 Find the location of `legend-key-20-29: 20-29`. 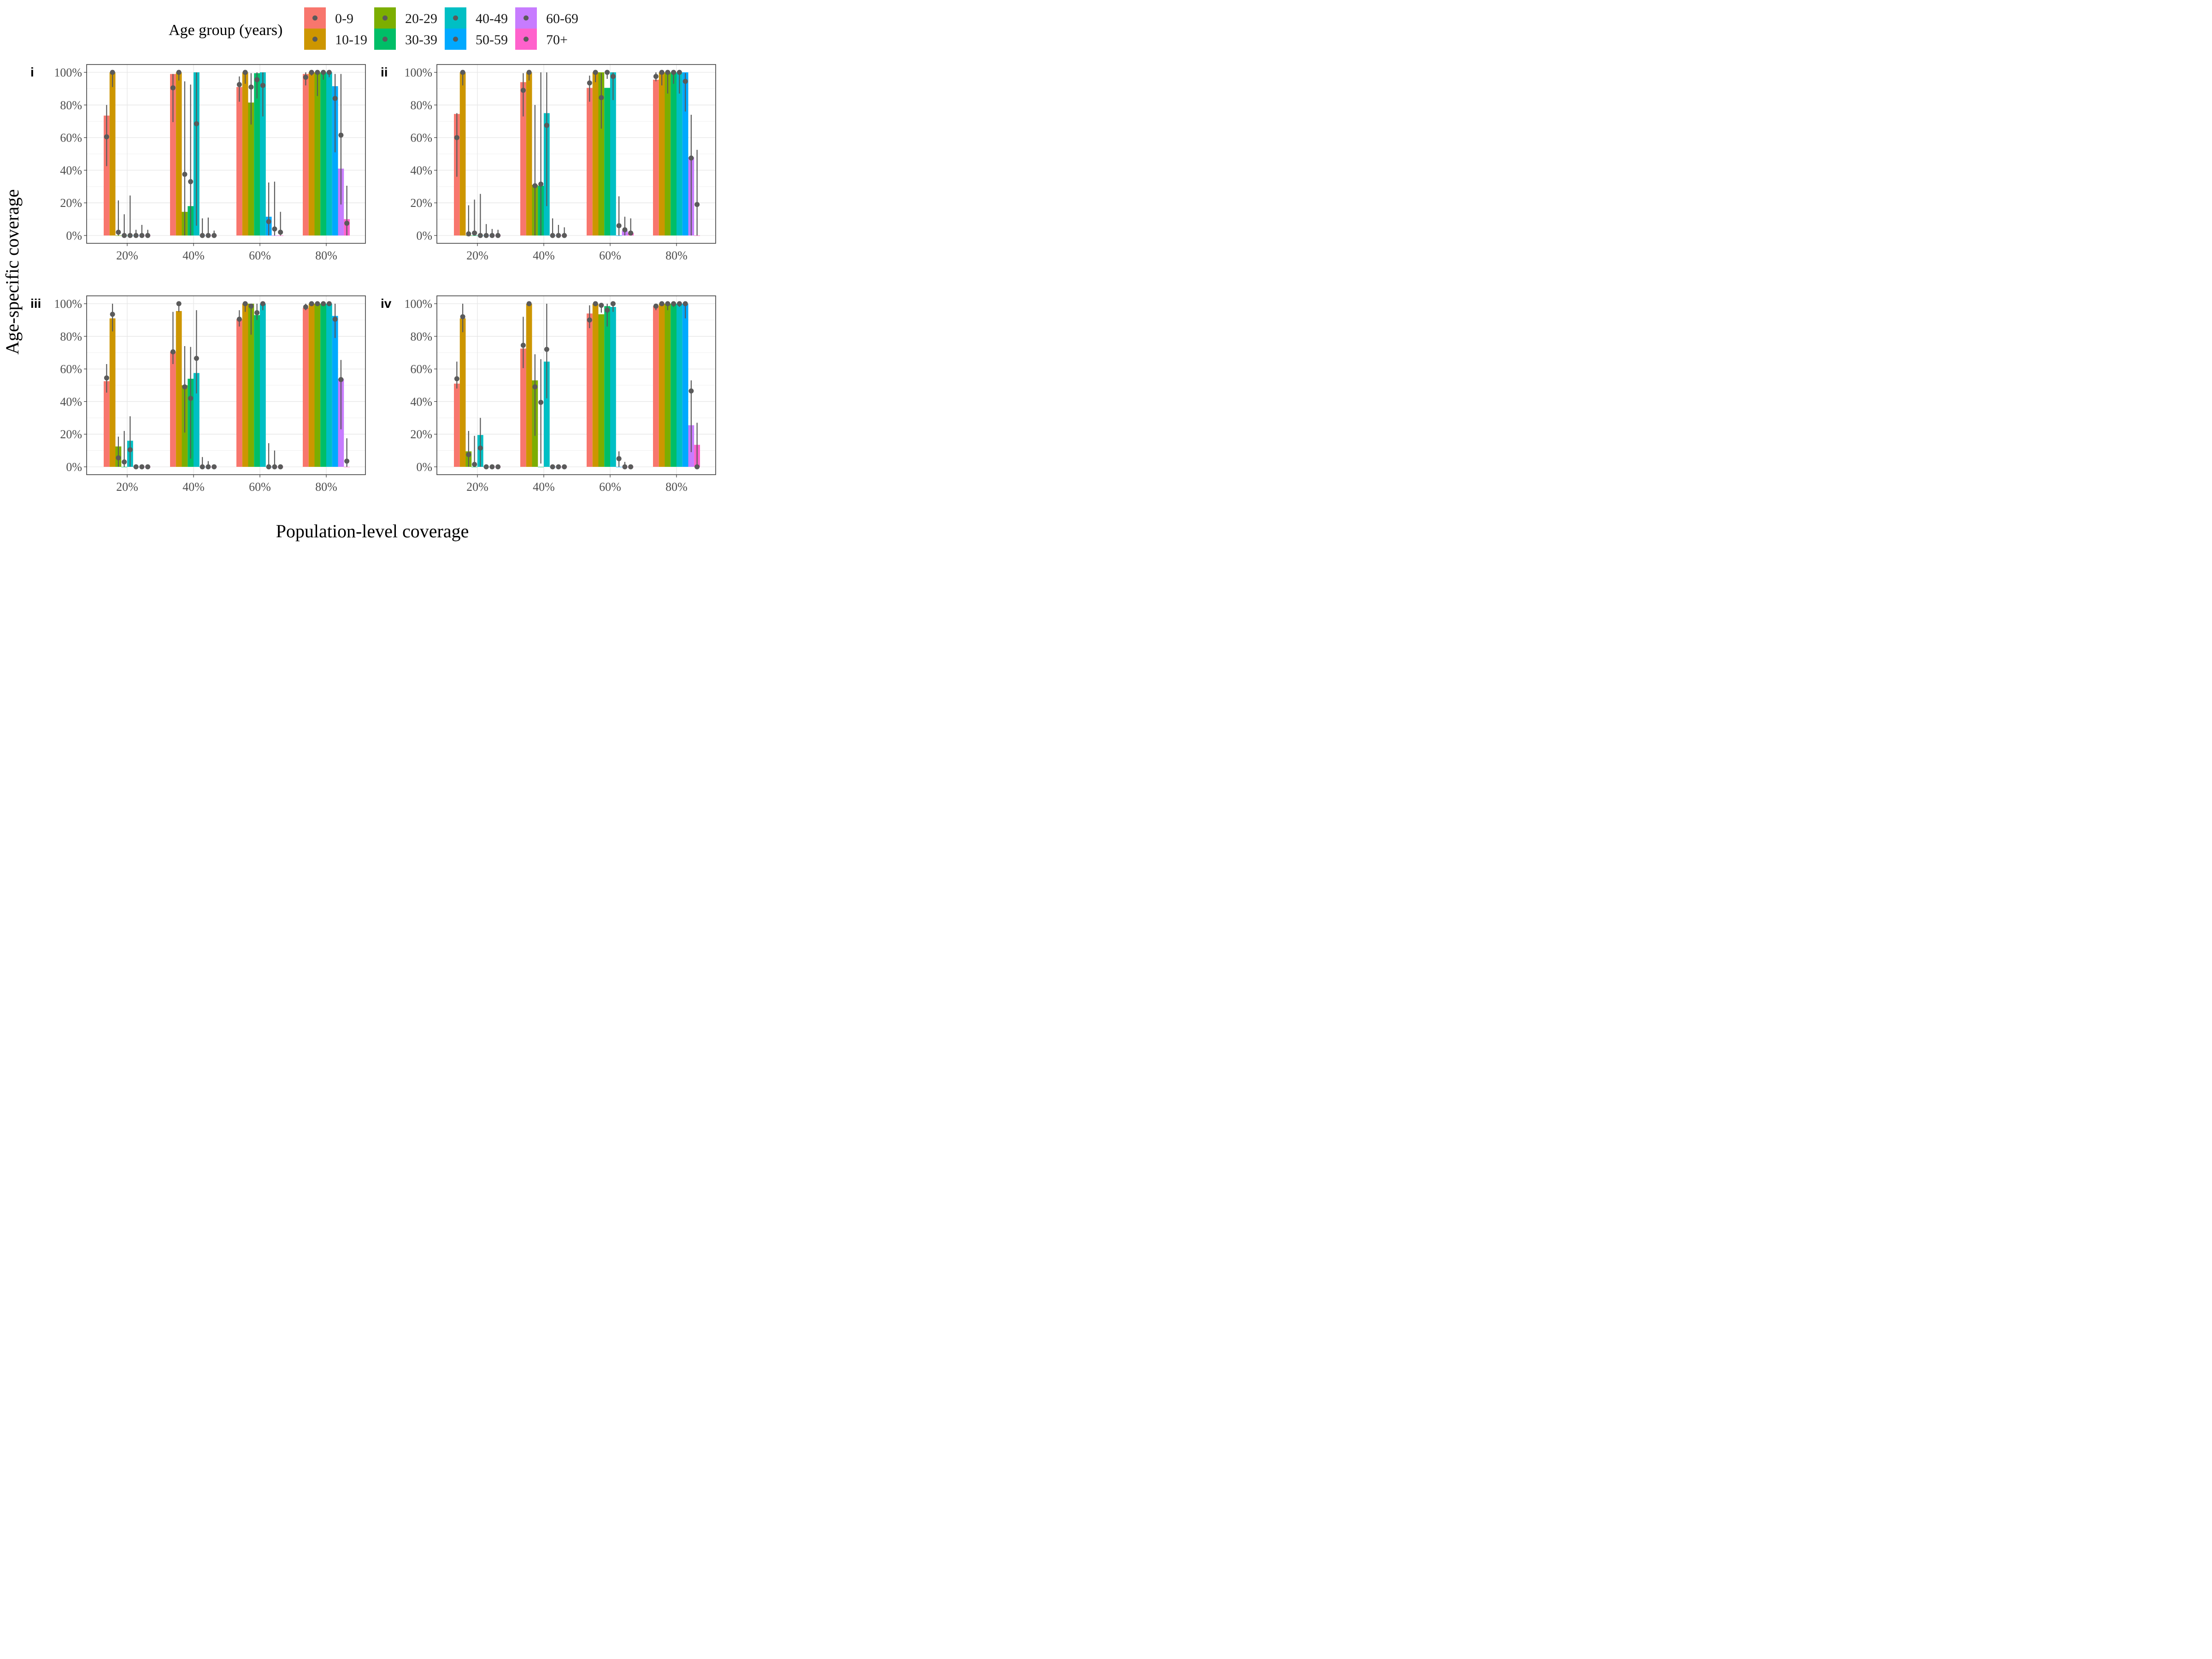

legend-key-20-29: 20-29 is located at coordinates (405, 18).